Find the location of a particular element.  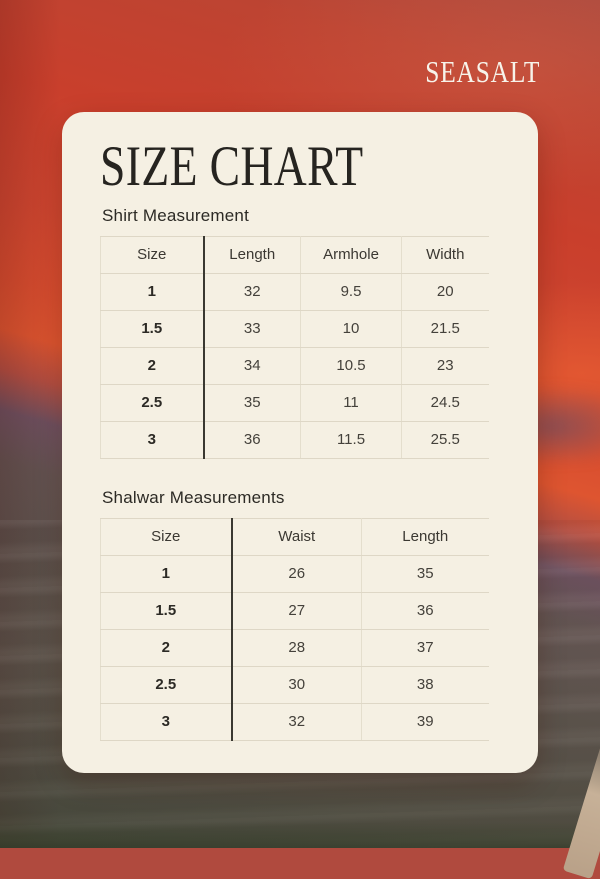

cell-width: 24.5 is located at coordinates (445, 402).